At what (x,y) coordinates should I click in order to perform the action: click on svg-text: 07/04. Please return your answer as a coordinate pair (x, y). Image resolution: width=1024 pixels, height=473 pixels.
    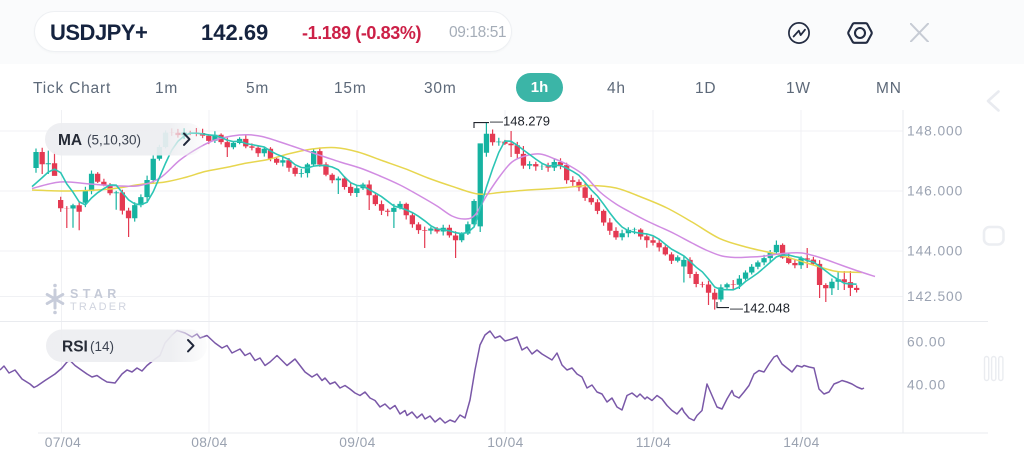
    Looking at the image, I should click on (63, 442).